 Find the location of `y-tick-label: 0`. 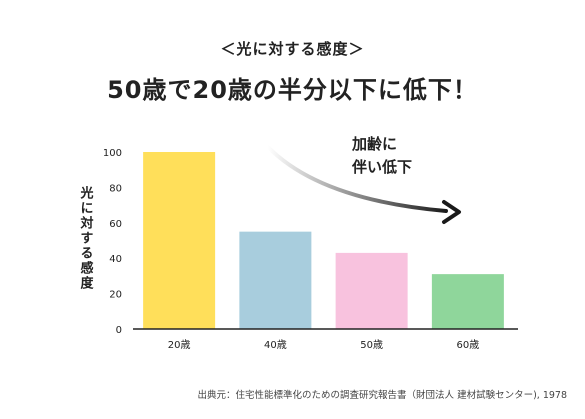

y-tick-label: 0 is located at coordinates (119, 330).